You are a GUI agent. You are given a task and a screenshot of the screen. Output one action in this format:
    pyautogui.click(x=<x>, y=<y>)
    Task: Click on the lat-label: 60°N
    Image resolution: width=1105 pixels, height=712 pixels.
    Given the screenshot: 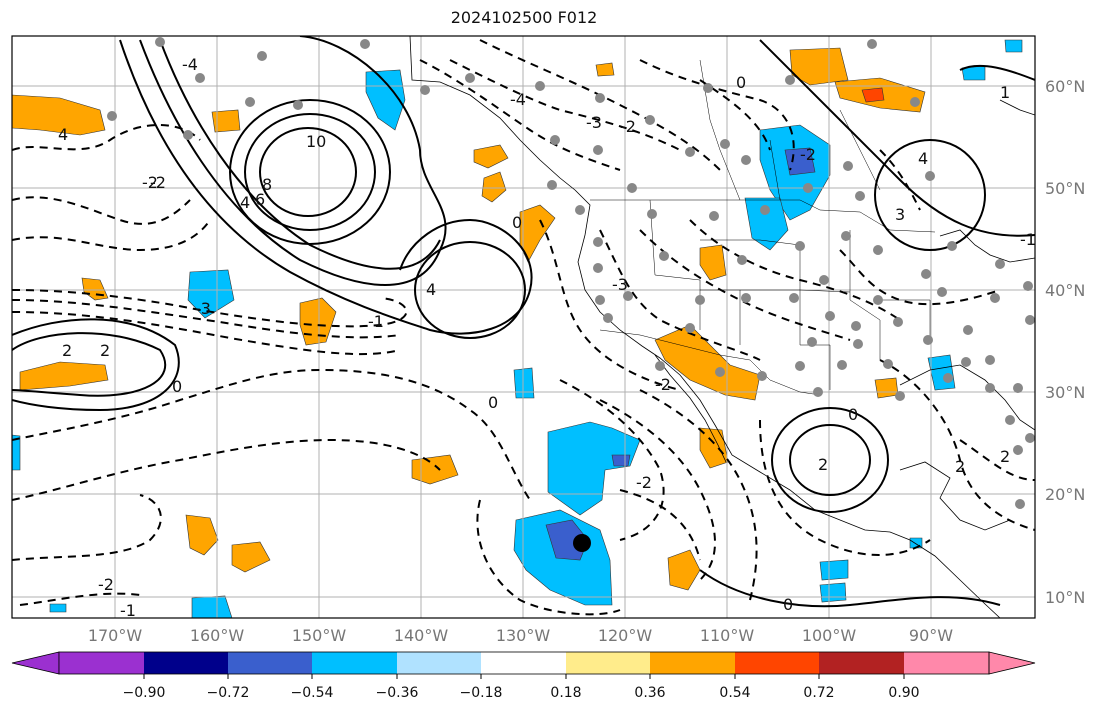 What is the action you would take?
    pyautogui.click(x=1065, y=86)
    